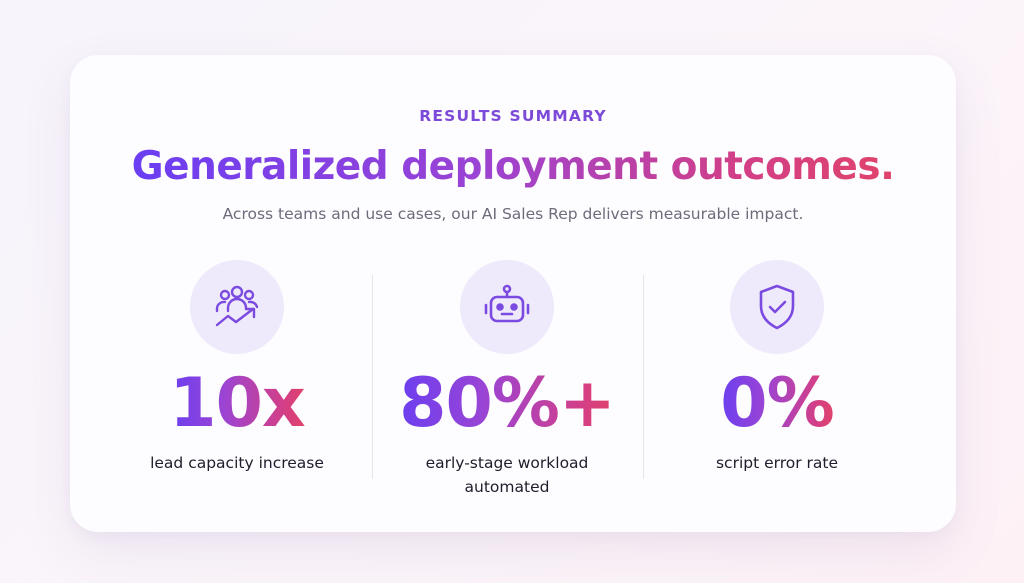 The height and width of the screenshot is (583, 1024). Describe the element at coordinates (777, 307) in the screenshot. I see `shield-check-icon` at that location.